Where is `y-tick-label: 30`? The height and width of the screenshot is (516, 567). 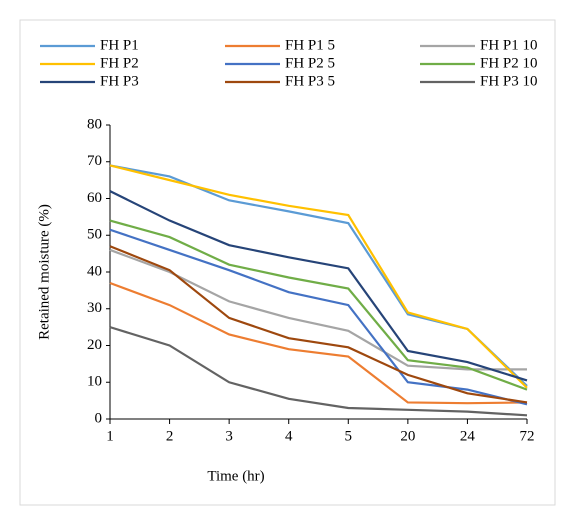 y-tick-label: 30 is located at coordinates (94, 308).